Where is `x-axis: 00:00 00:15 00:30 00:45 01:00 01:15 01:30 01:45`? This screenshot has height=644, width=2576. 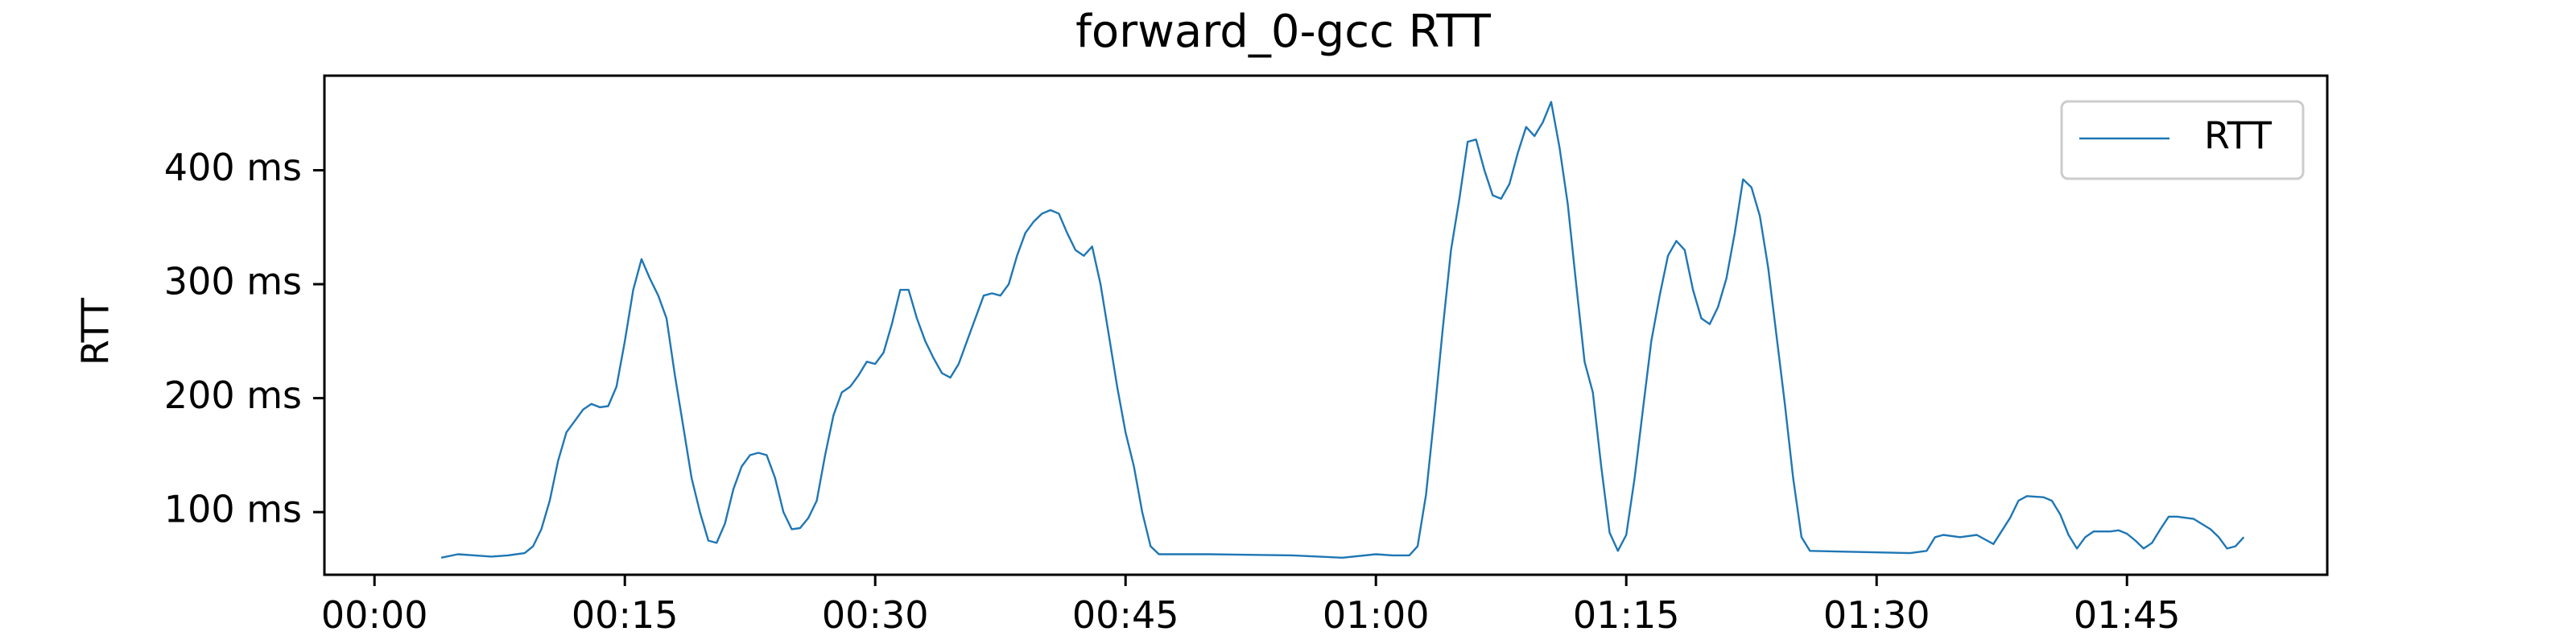
x-axis: 00:00 00:15 00:30 00:45 01:00 01:15 01:30 01:45 is located at coordinates (1251, 606).